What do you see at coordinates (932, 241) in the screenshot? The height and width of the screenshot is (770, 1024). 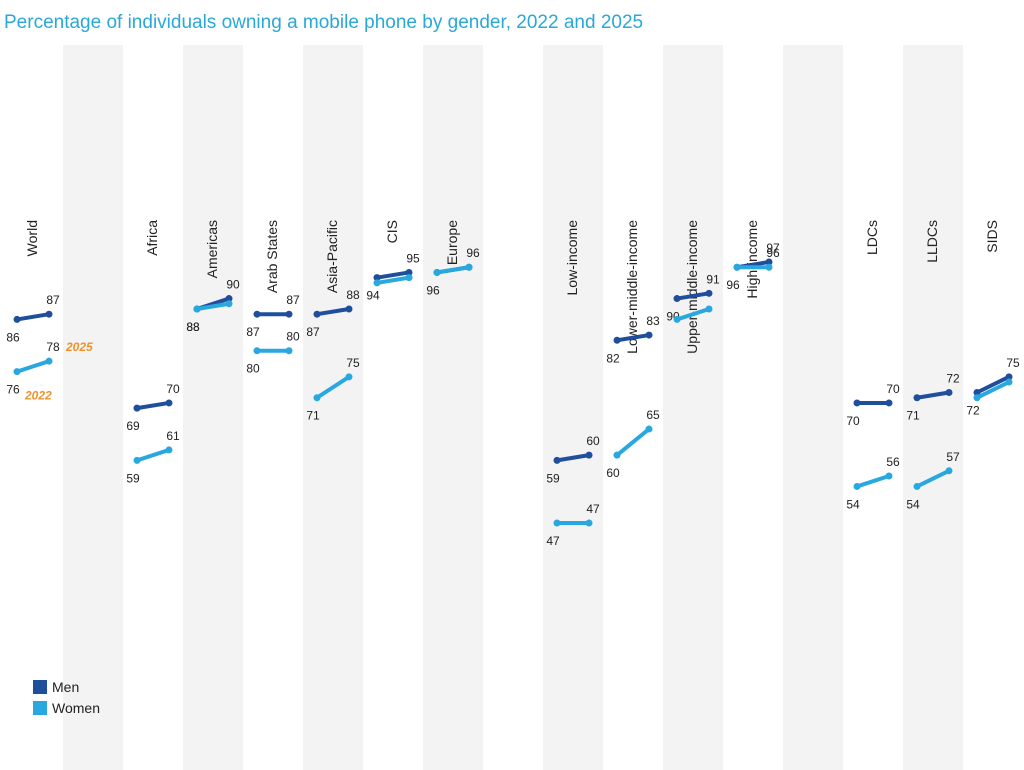 I see `category-label: LLDCs` at bounding box center [932, 241].